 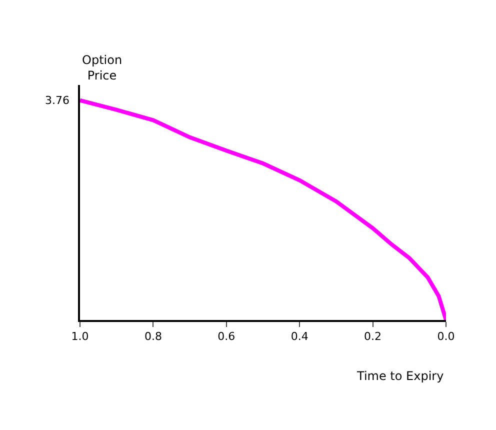 What do you see at coordinates (227, 337) in the screenshot?
I see `x-tick-label: 0.6` at bounding box center [227, 337].